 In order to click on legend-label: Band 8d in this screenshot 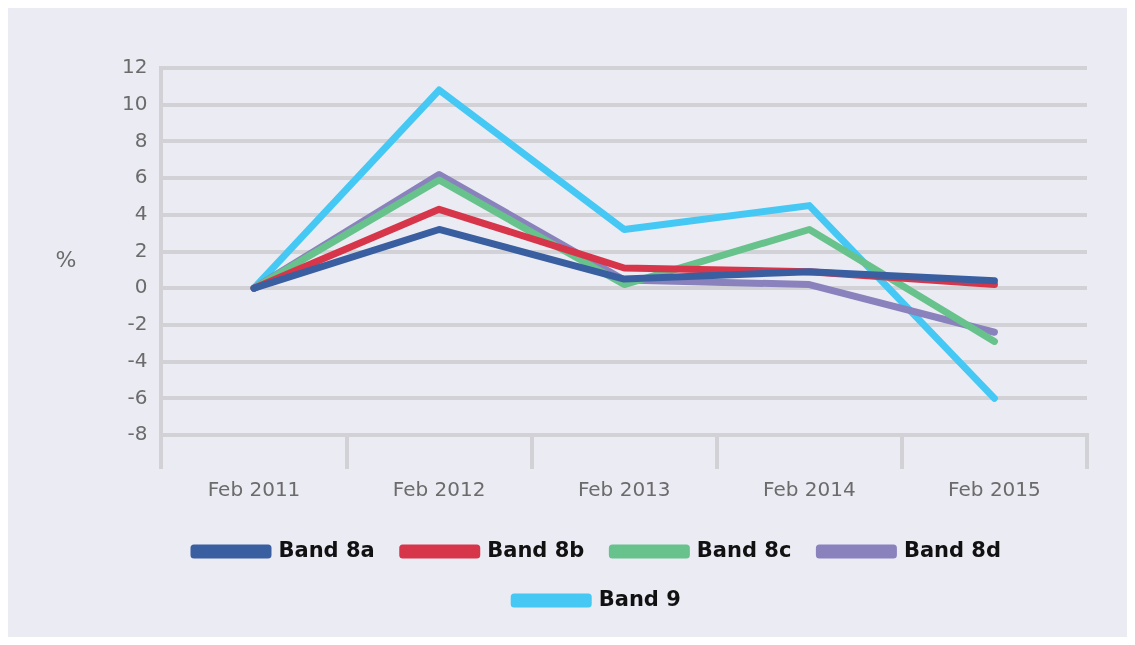, I will do `click(952, 549)`.